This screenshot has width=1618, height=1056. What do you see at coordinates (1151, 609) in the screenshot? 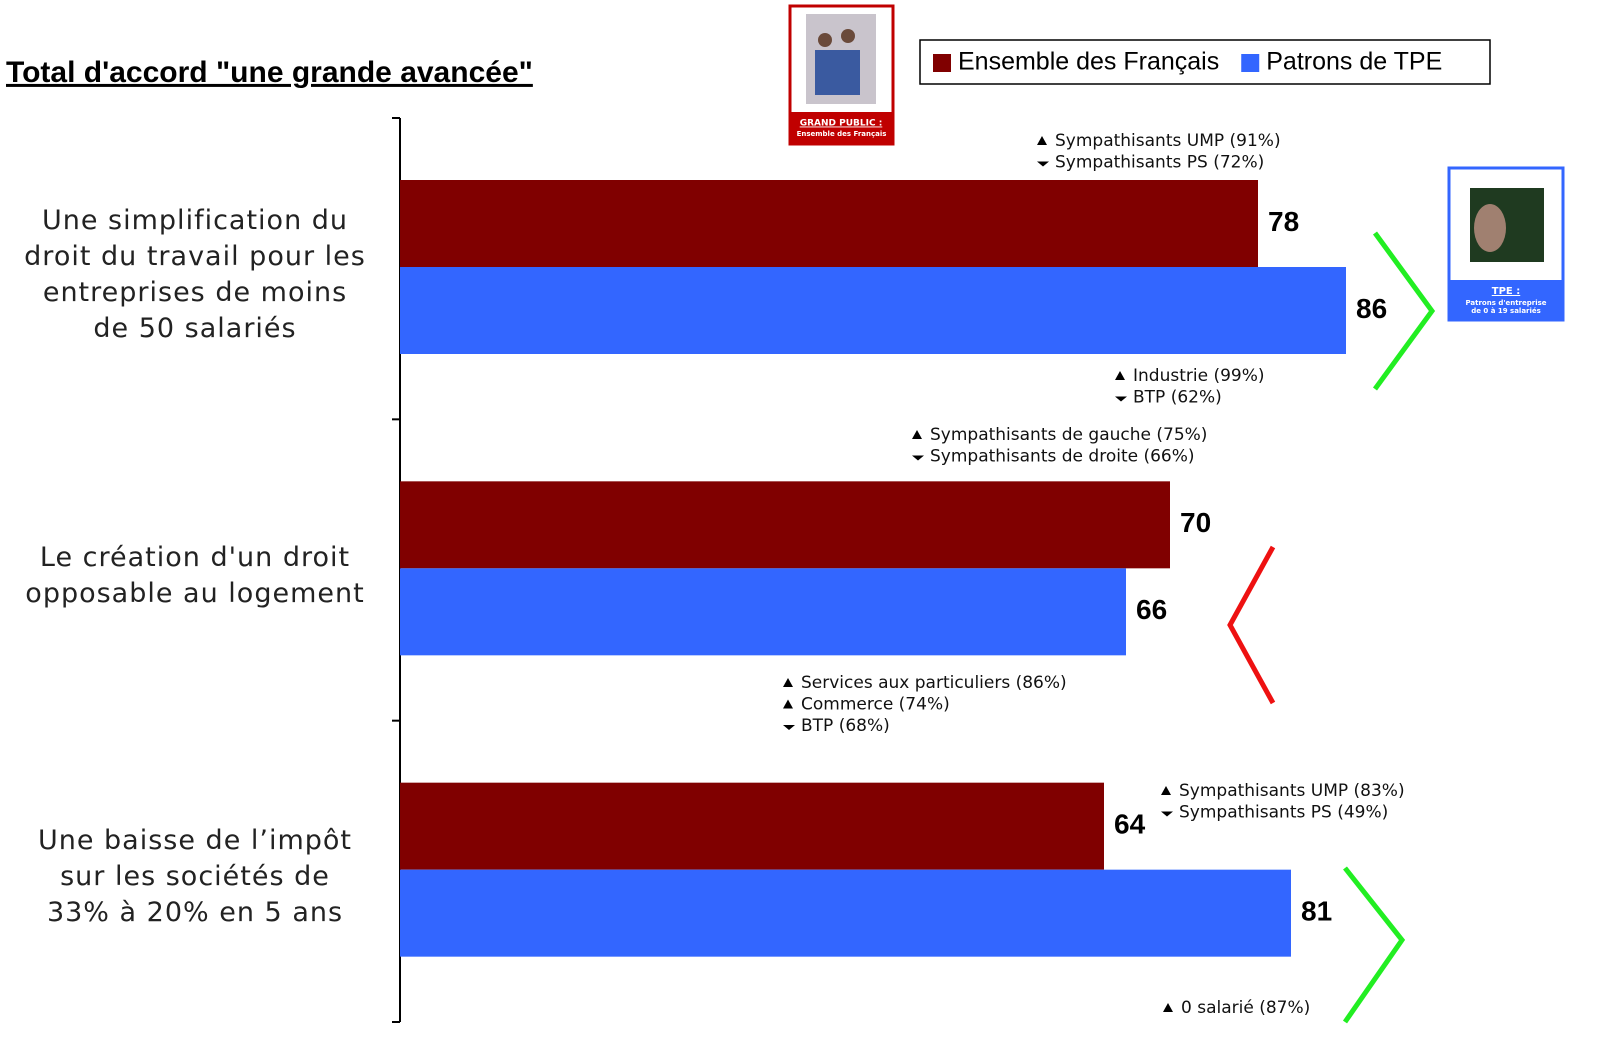
I see `value-label: 66` at bounding box center [1151, 609].